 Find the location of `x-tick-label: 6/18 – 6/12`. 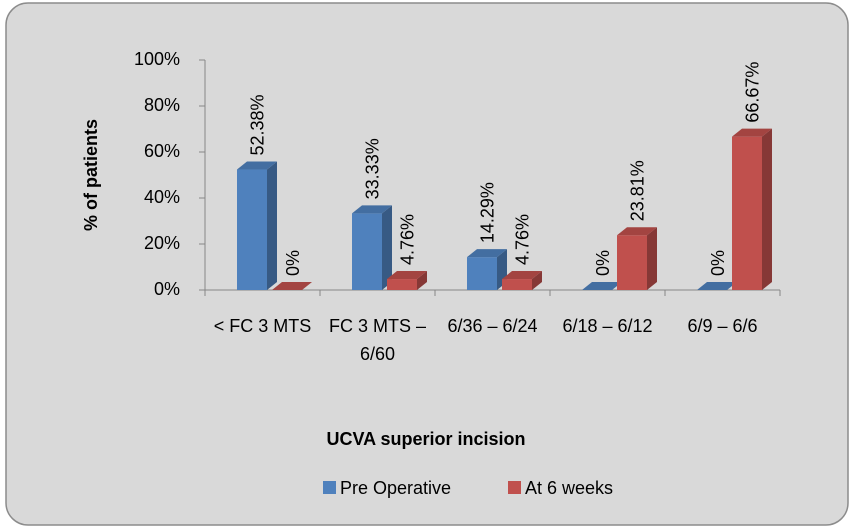

x-tick-label: 6/18 – 6/12 is located at coordinates (607, 326).